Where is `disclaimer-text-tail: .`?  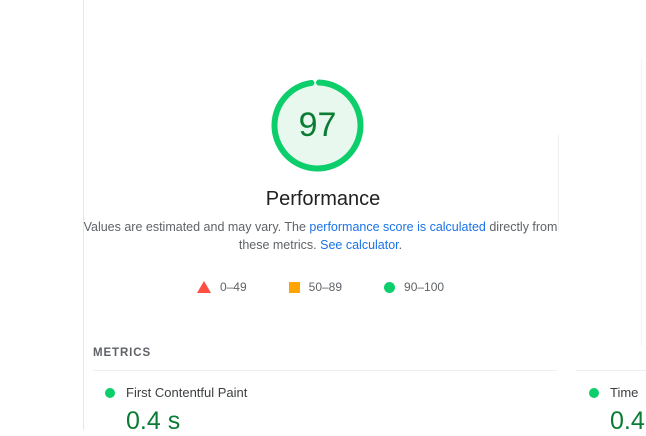 disclaimer-text-tail: . is located at coordinates (400, 245).